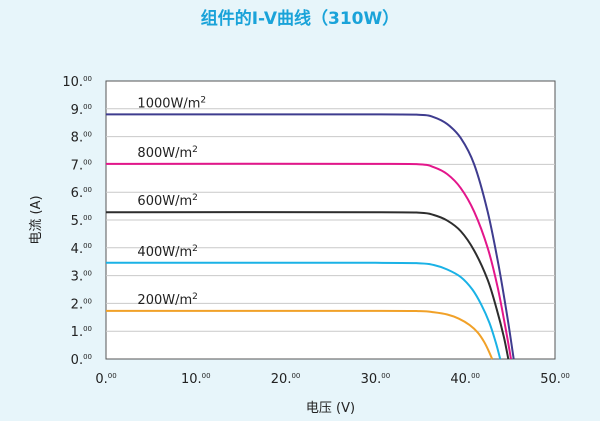 The image size is (600, 421). I want to click on y-tick-label: 2.00, so click(81, 304).